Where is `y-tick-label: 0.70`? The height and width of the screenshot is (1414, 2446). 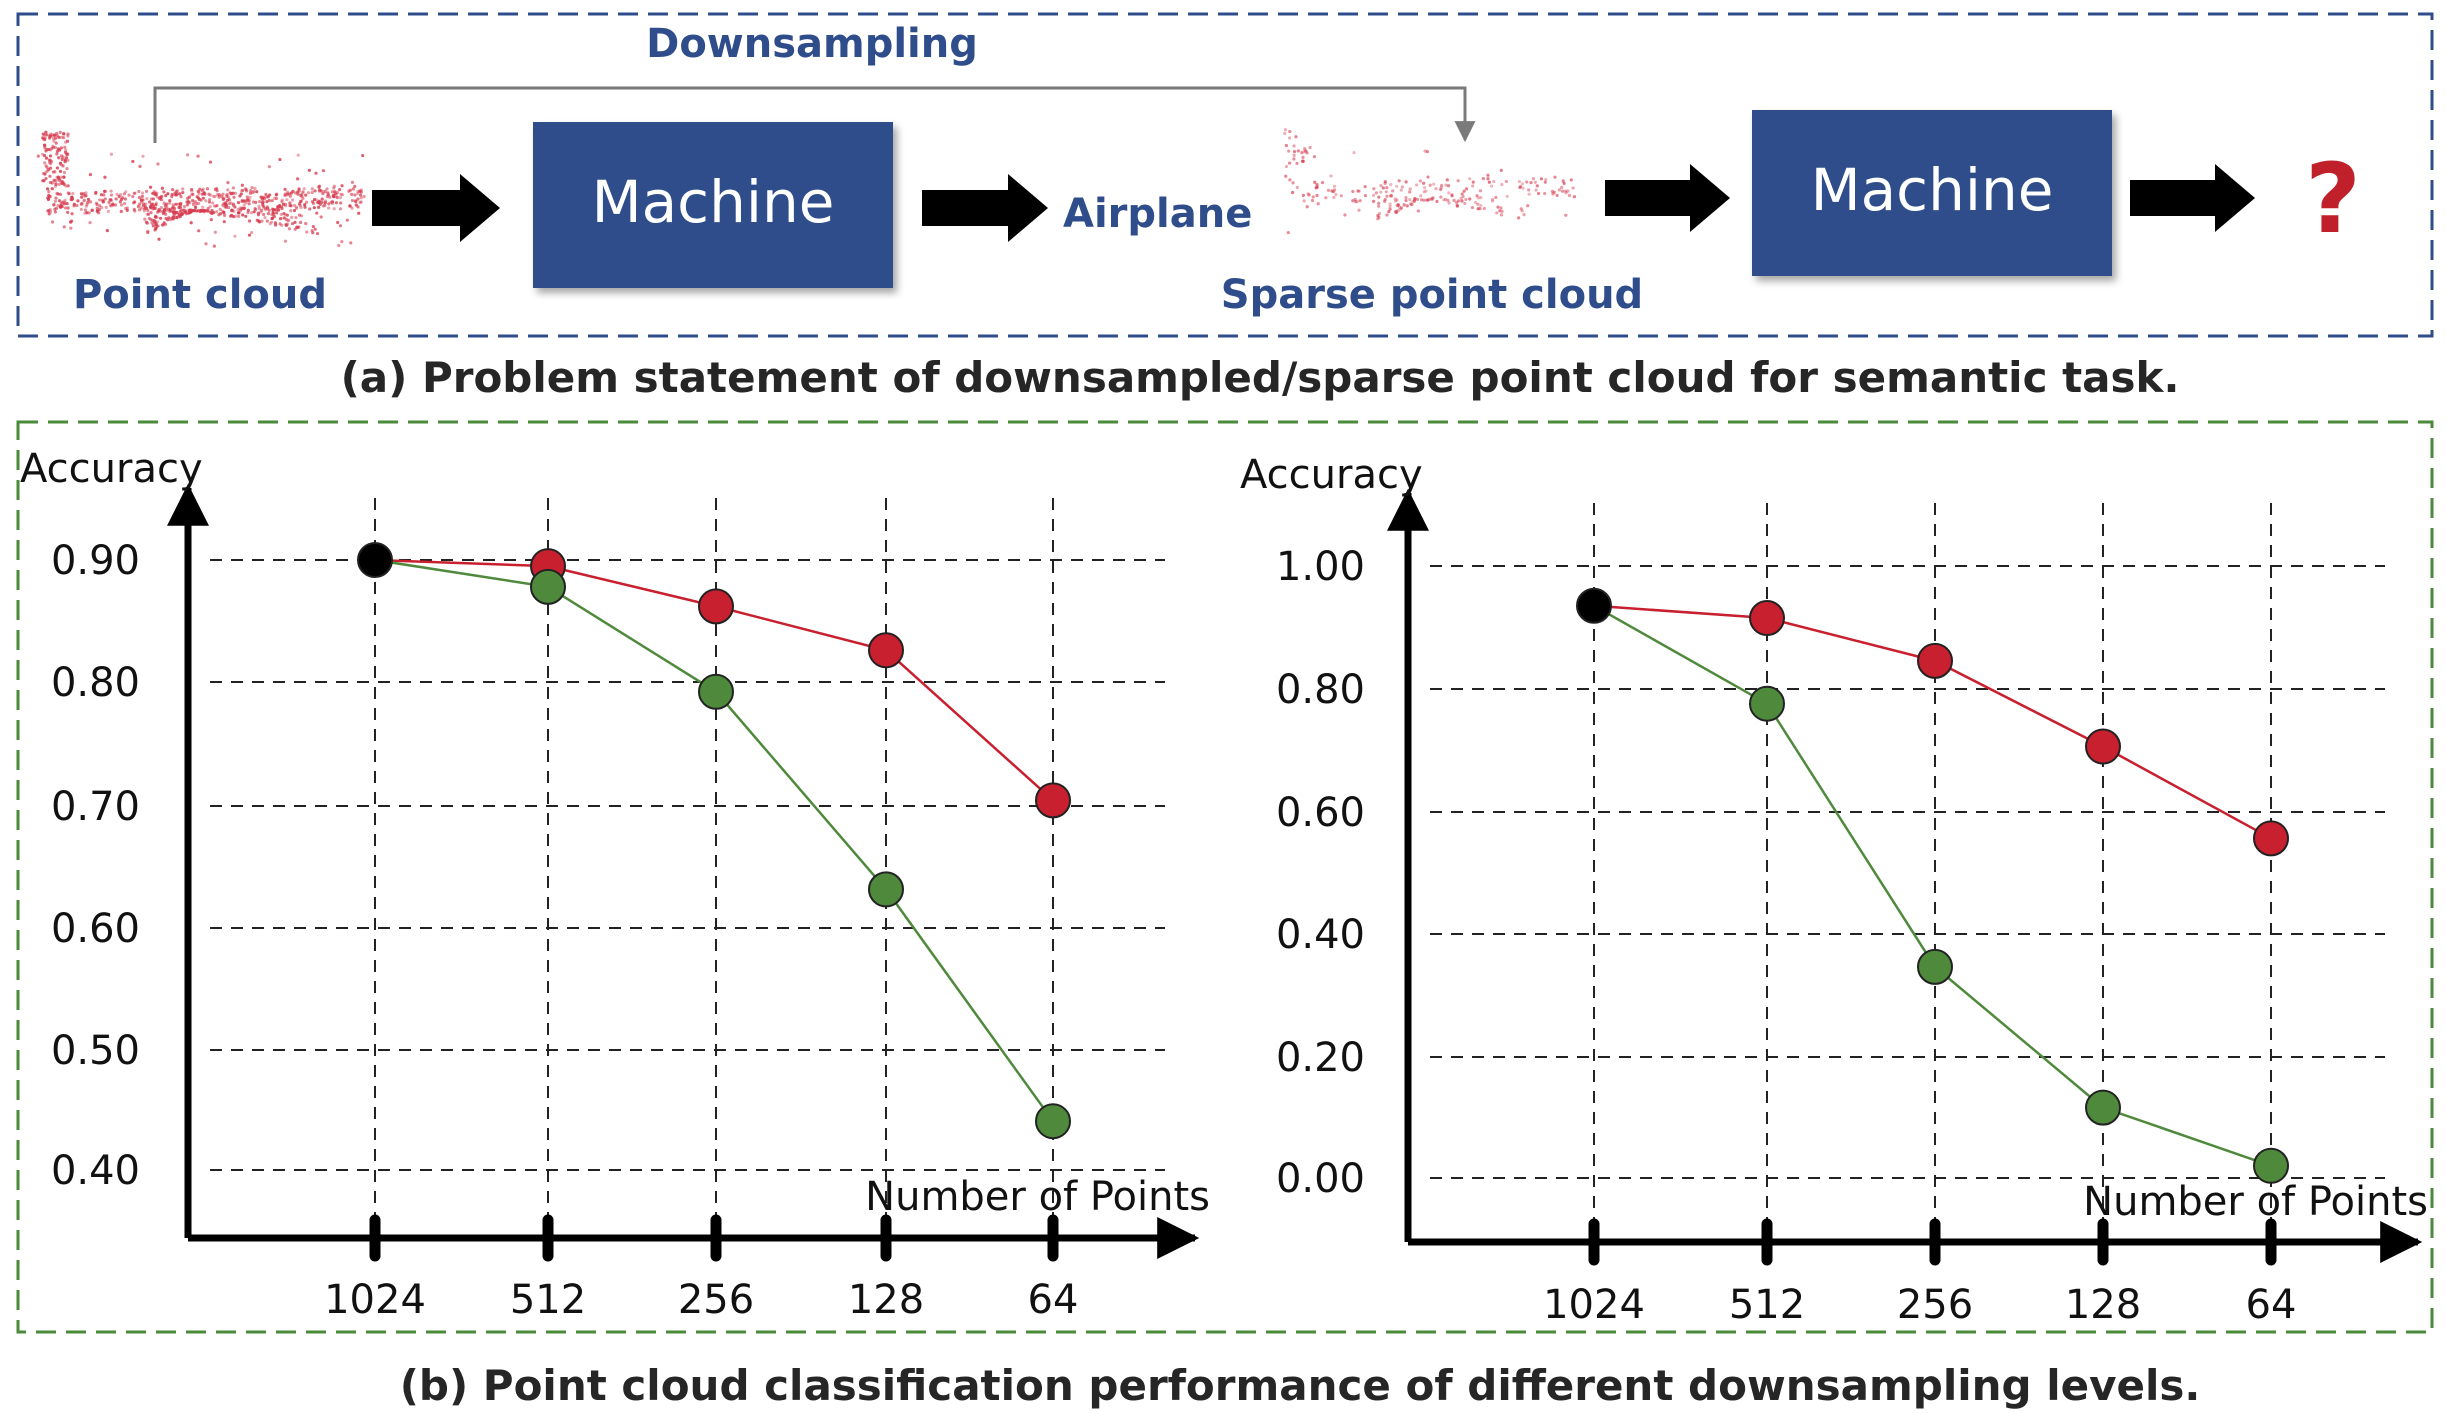
y-tick-label: 0.70 is located at coordinates (95, 807).